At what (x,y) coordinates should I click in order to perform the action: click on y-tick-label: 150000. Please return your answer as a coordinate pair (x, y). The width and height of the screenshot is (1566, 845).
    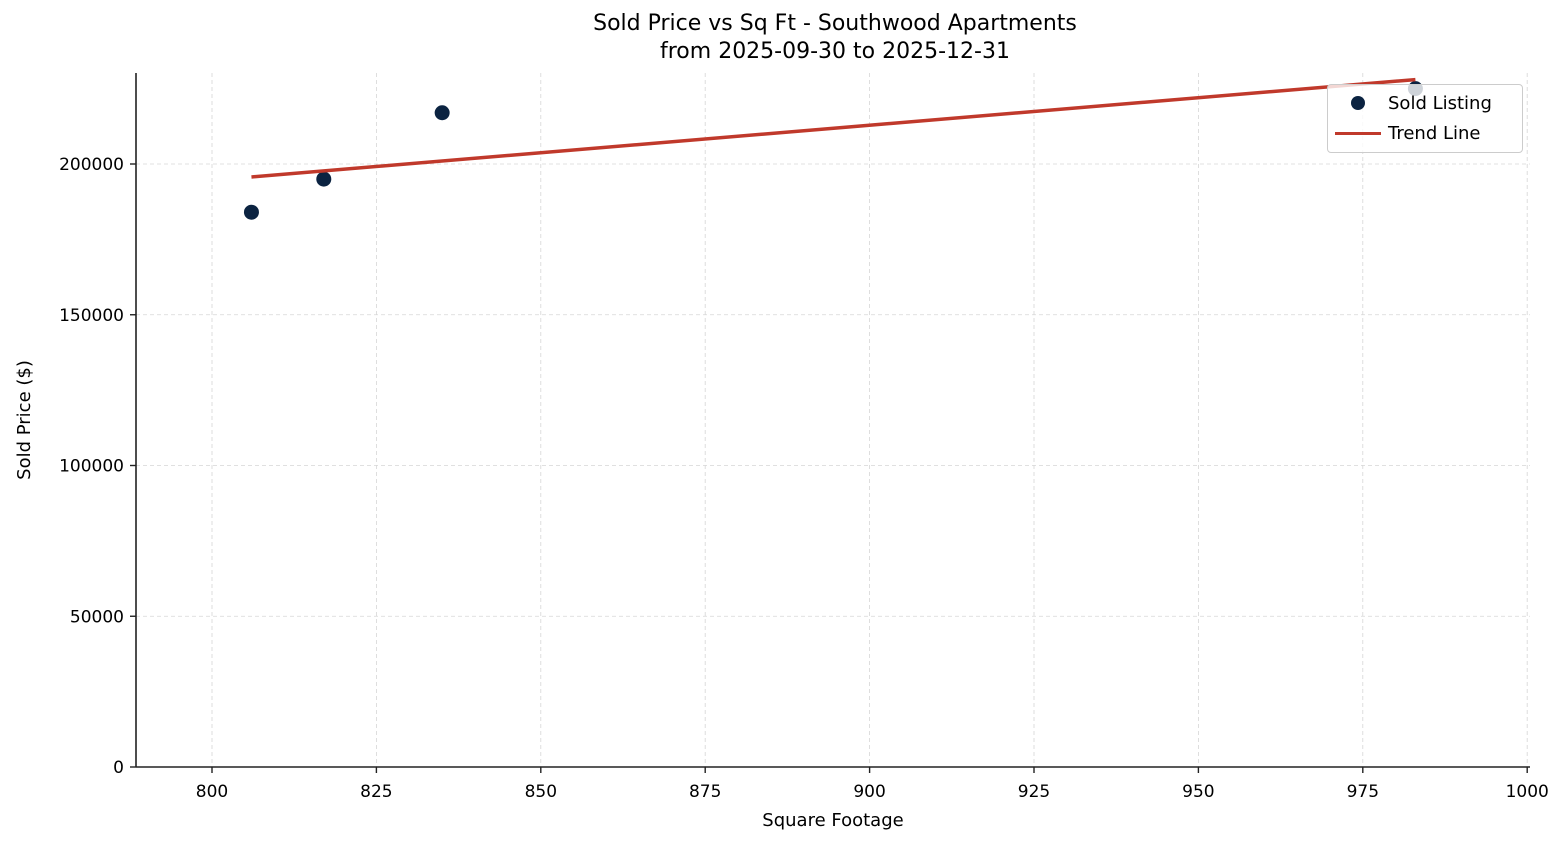
    Looking at the image, I should click on (91, 316).